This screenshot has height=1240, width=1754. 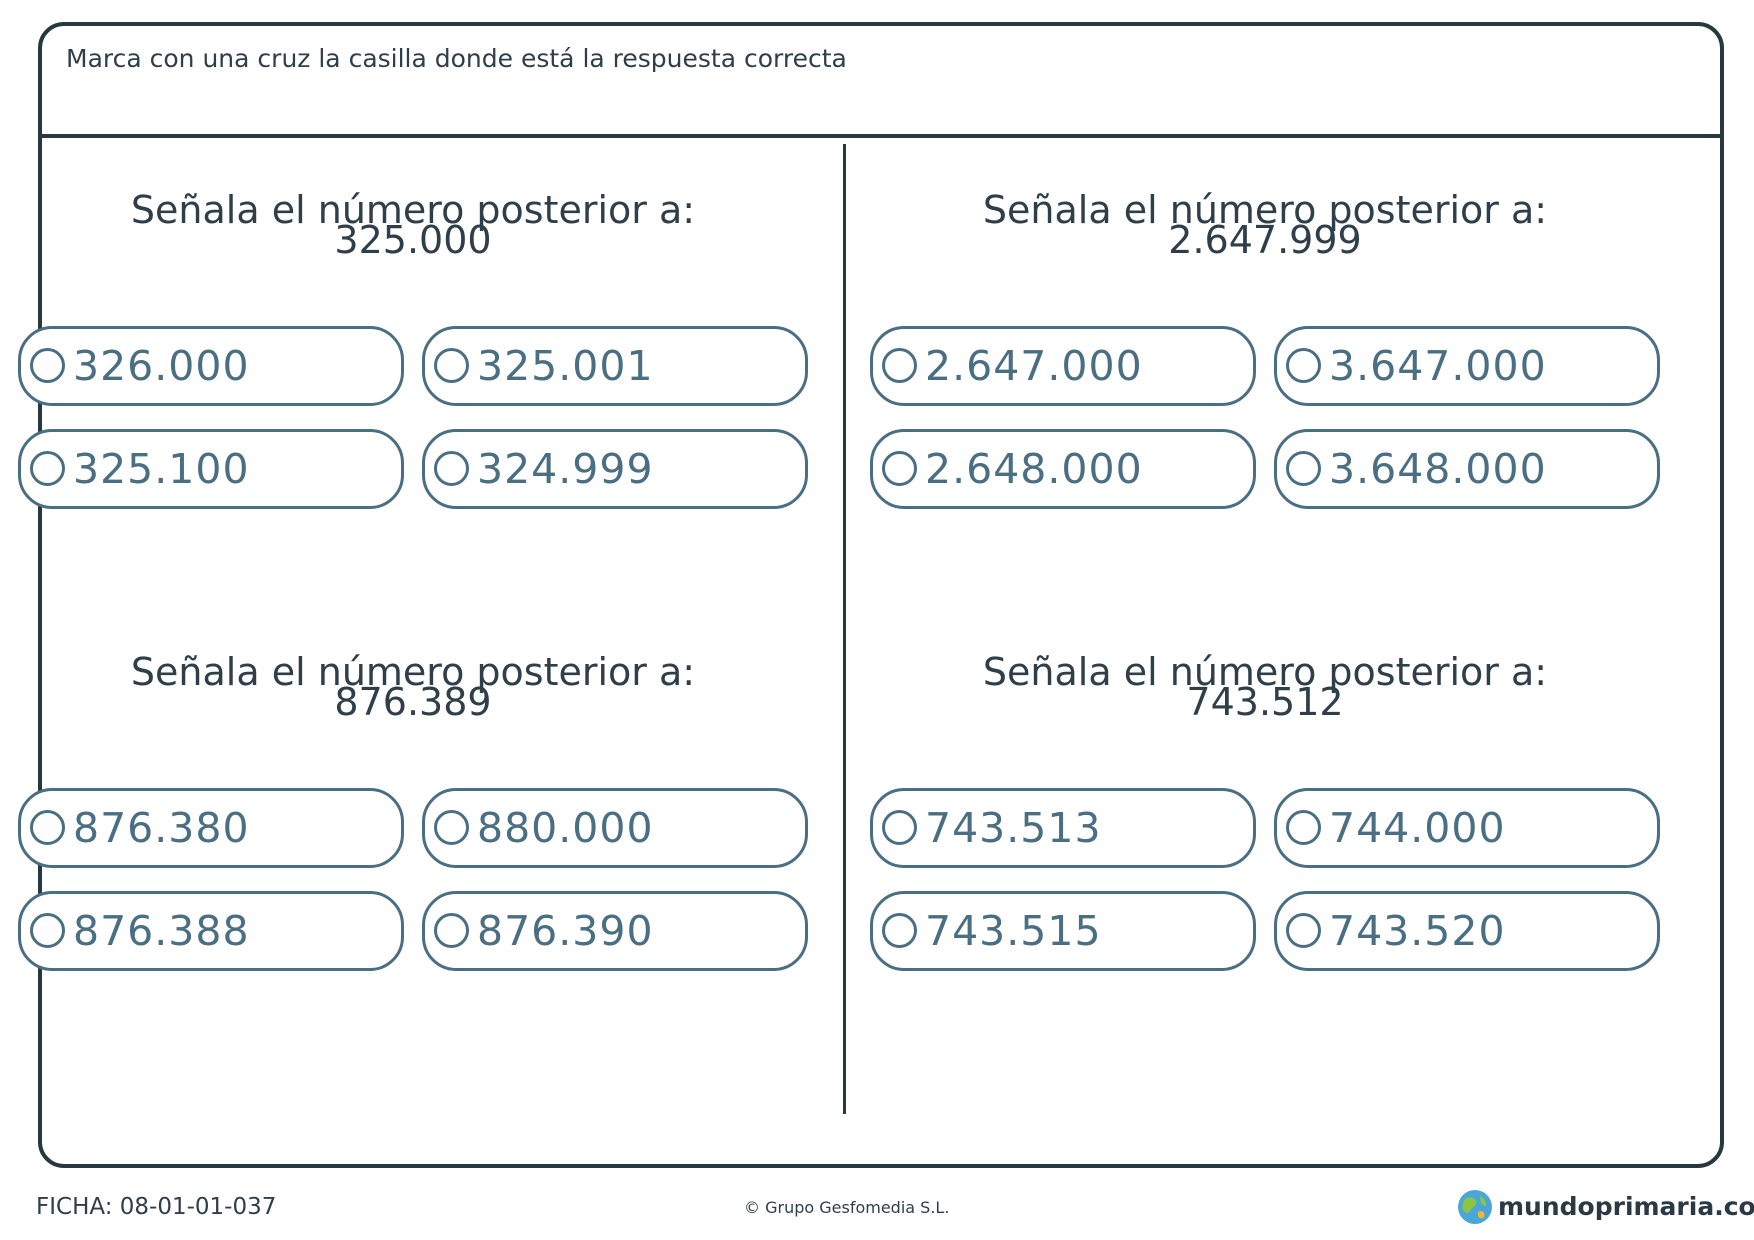 I want to click on answer-option-label: 876.380, so click(x=161, y=828).